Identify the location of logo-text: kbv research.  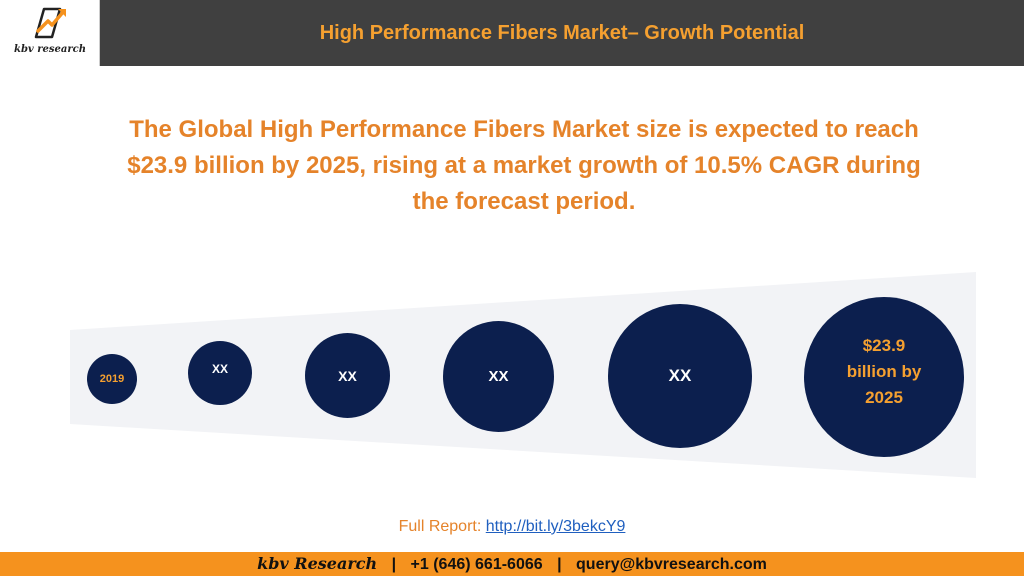
(50, 49).